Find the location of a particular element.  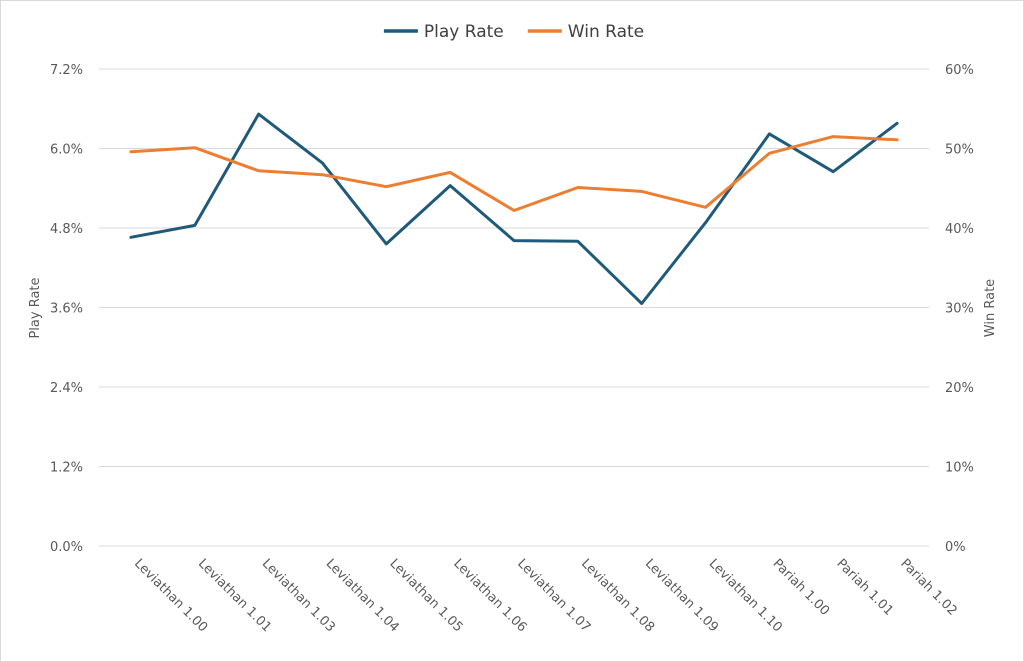

right-tick-label: 60% is located at coordinates (959, 70).